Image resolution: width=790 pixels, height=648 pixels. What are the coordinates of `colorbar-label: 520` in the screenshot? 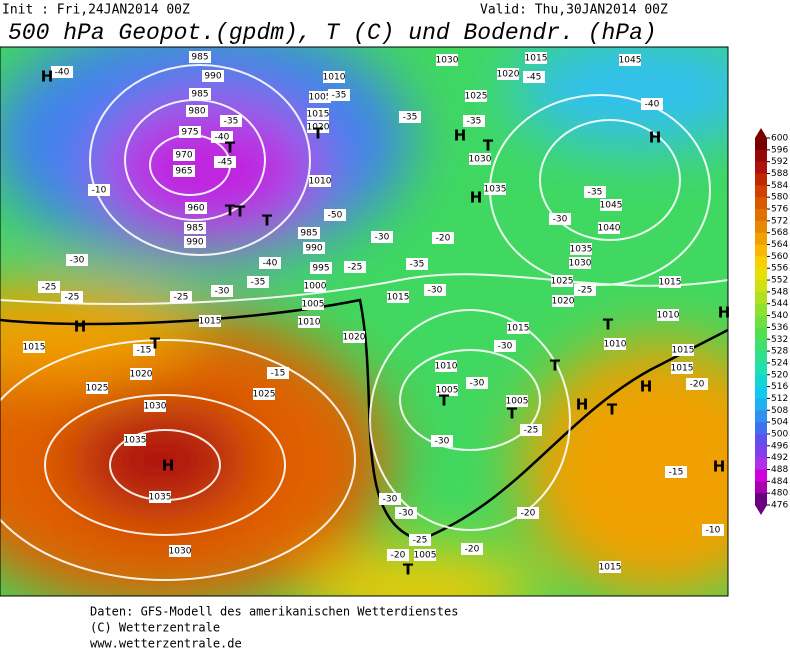 It's located at (779, 375).